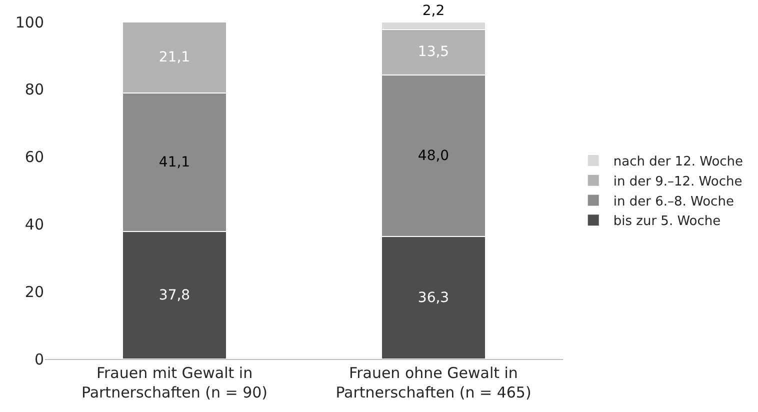 Image resolution: width=758 pixels, height=412 pixels. What do you see at coordinates (673, 202) in the screenshot?
I see `legend-label: in der 6.–8. Woche` at bounding box center [673, 202].